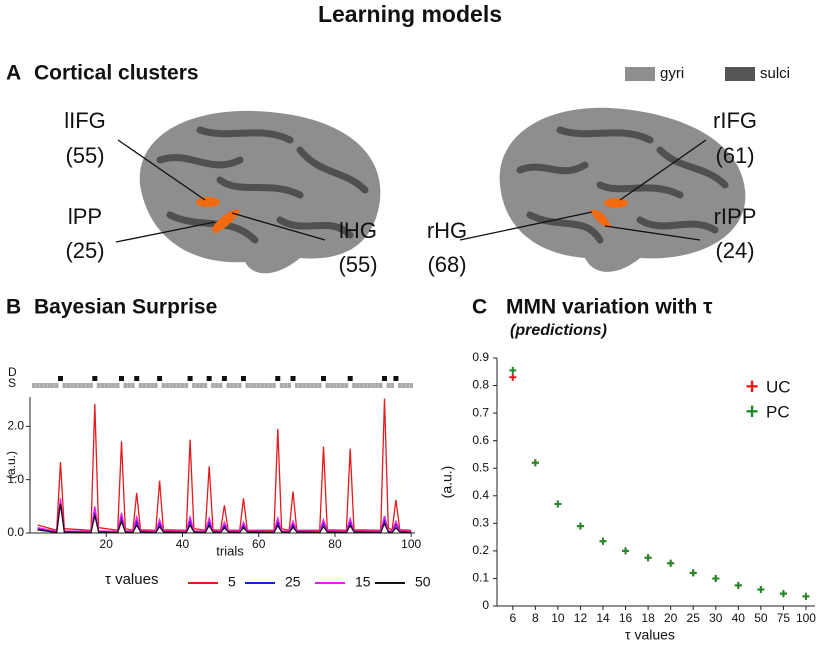 The height and width of the screenshot is (645, 820). Describe the element at coordinates (784, 618) in the screenshot. I see `x-tick-label: 75` at that location.